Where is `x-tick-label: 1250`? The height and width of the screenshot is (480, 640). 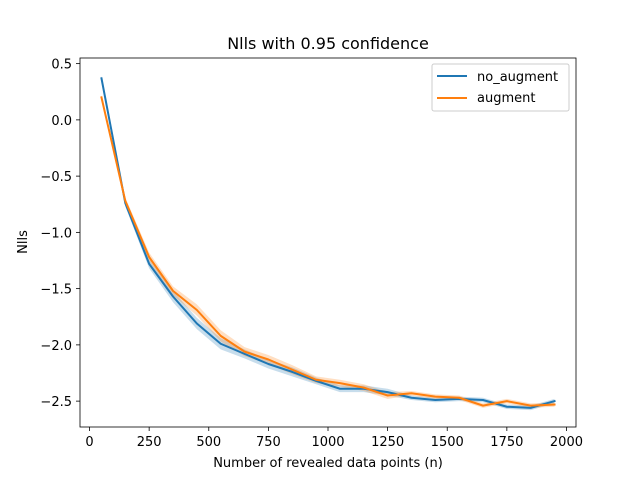
x-tick-label: 1250 is located at coordinates (387, 442).